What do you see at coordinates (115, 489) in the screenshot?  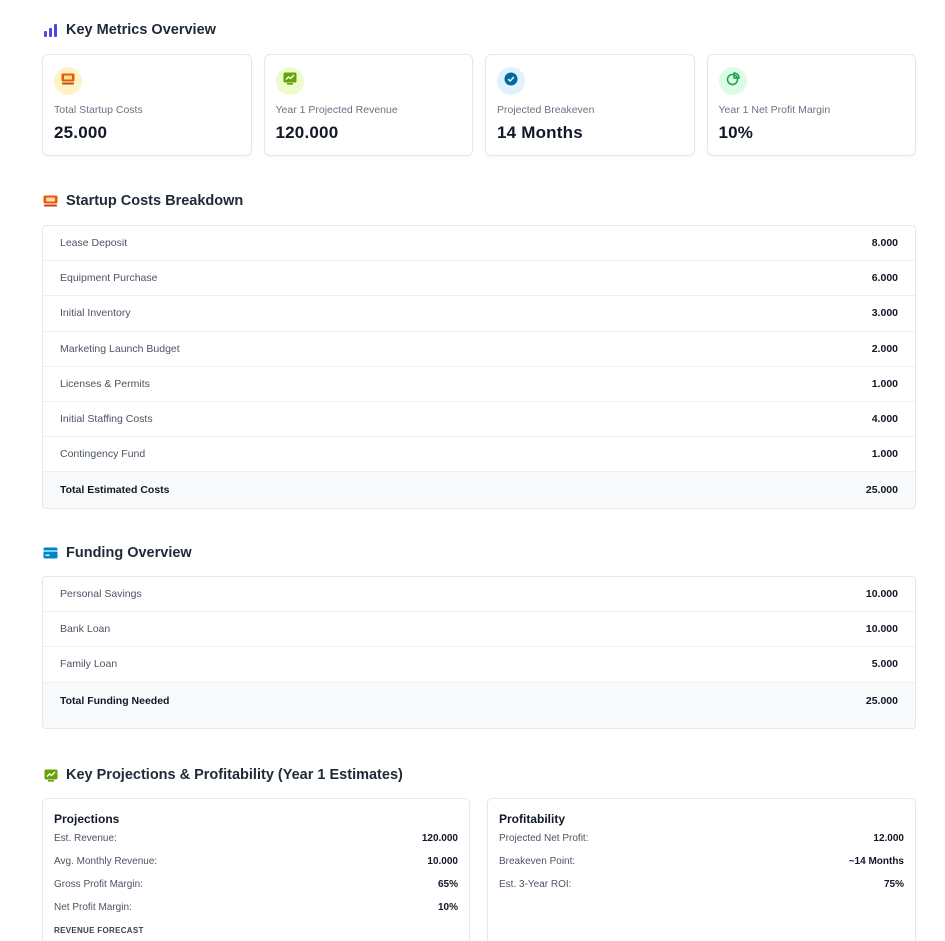 I see `total-label: Total Estimated Costs` at bounding box center [115, 489].